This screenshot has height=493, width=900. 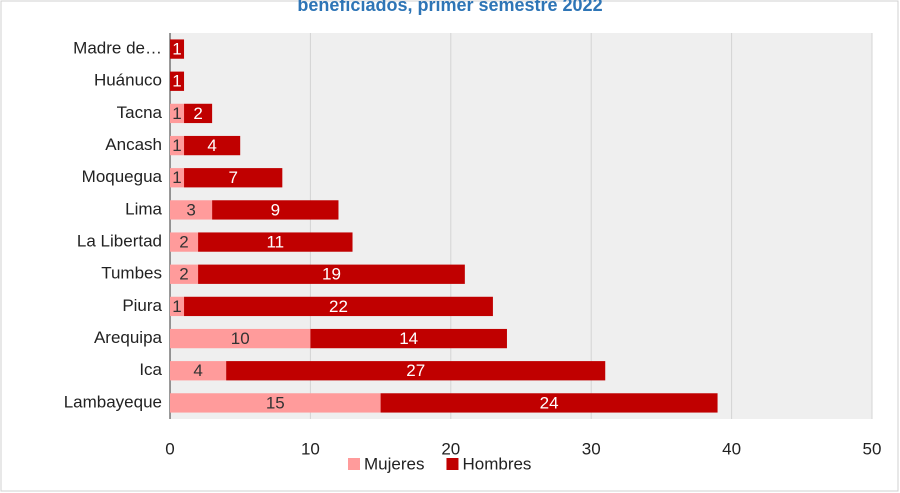 I want to click on data-label: 3, so click(x=190, y=209).